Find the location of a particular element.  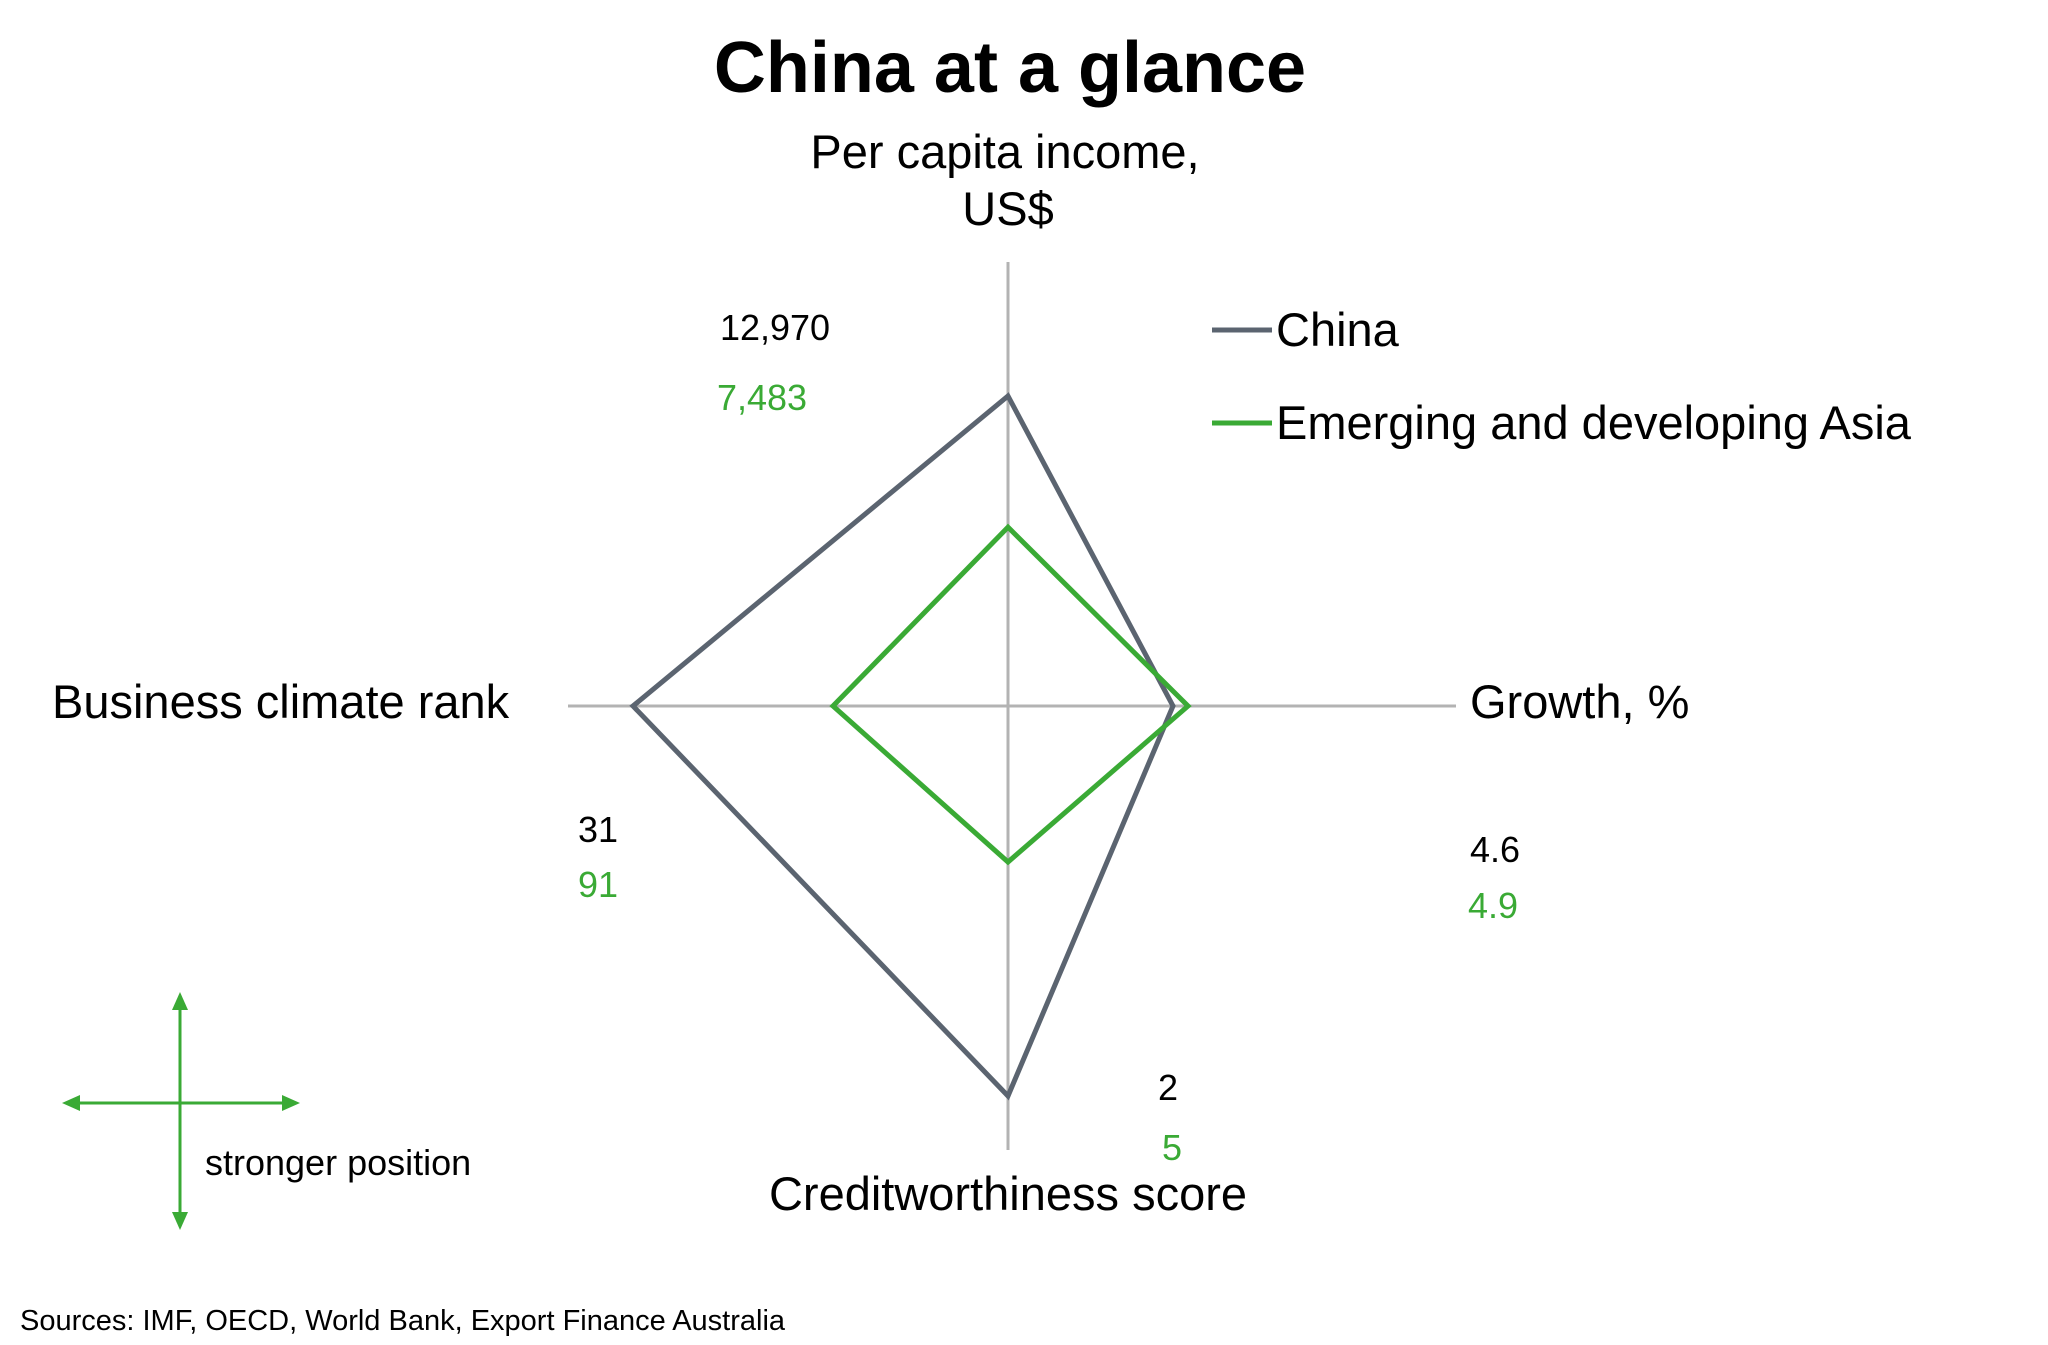

legend-label-asia: Emerging and developing Asia is located at coordinates (1594, 422).